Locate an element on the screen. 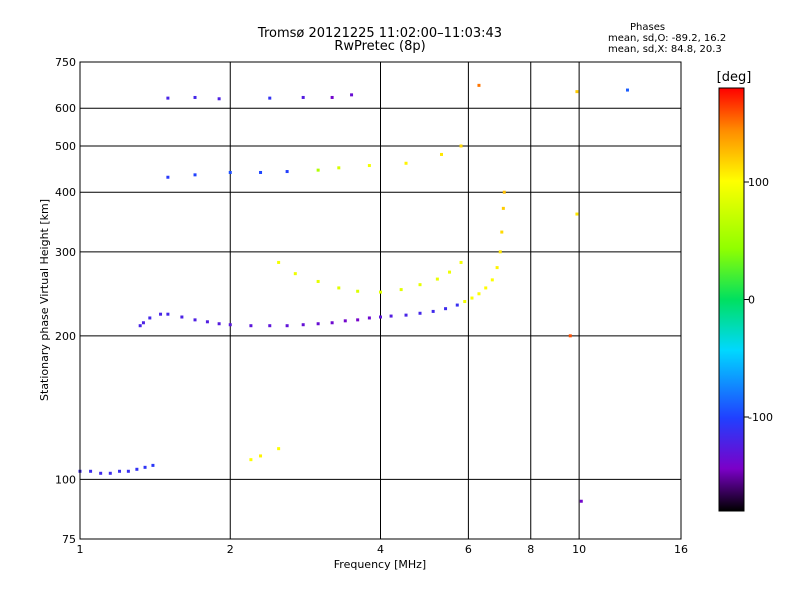 The height and width of the screenshot is (600, 800). x-axis-label: Frequency [MHz] is located at coordinates (380, 564).